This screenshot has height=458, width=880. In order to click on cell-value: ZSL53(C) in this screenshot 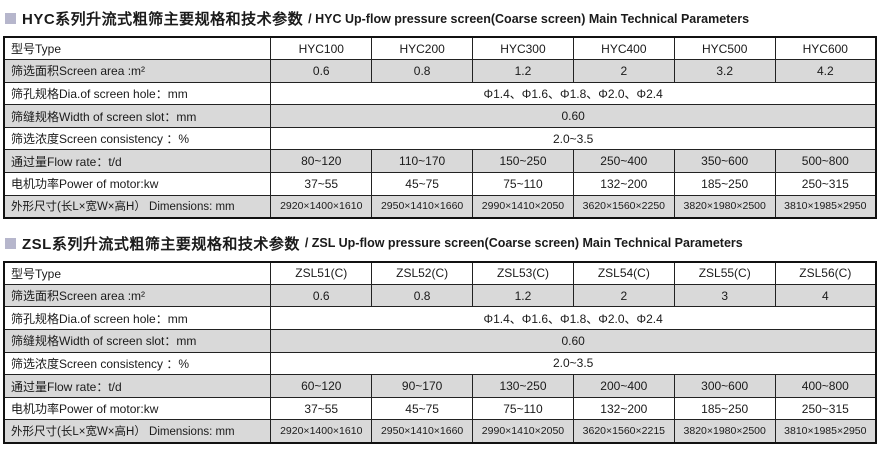, I will do `click(523, 273)`.